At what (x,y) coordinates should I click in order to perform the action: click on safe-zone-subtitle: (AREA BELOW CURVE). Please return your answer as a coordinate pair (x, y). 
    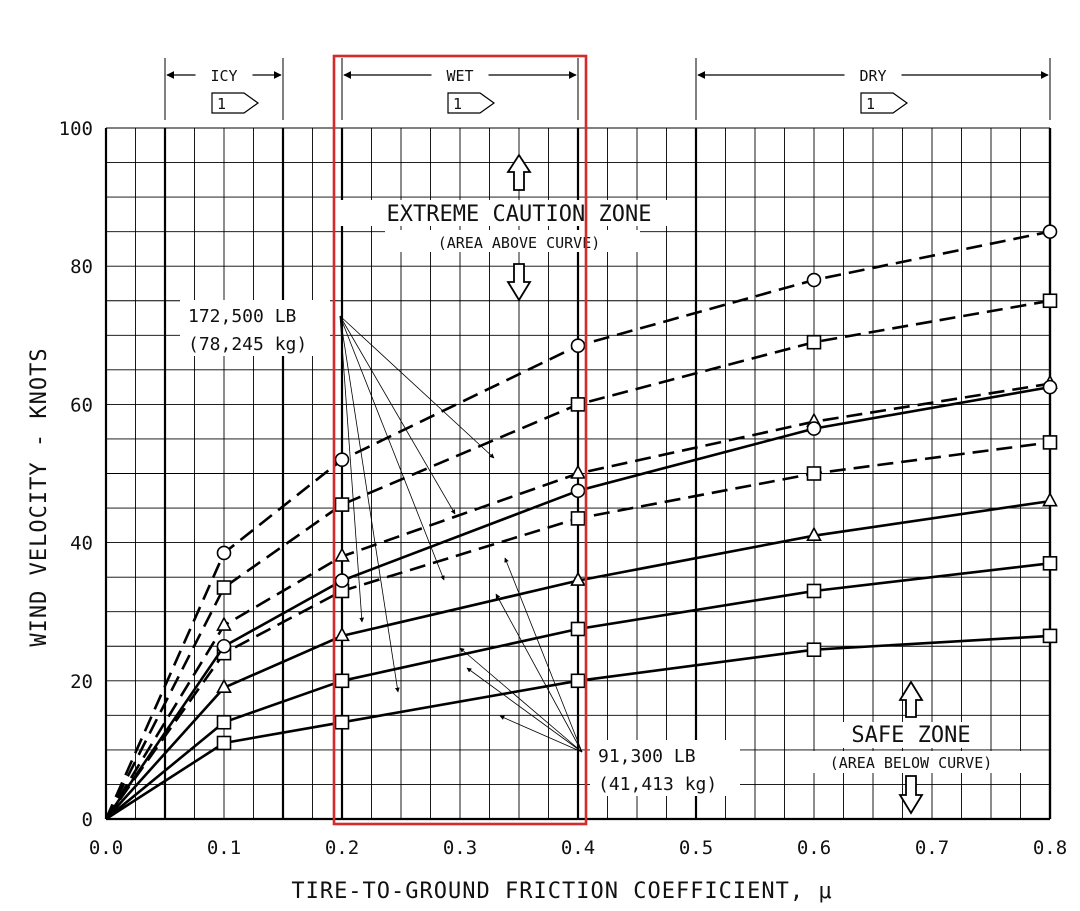
    Looking at the image, I should click on (911, 763).